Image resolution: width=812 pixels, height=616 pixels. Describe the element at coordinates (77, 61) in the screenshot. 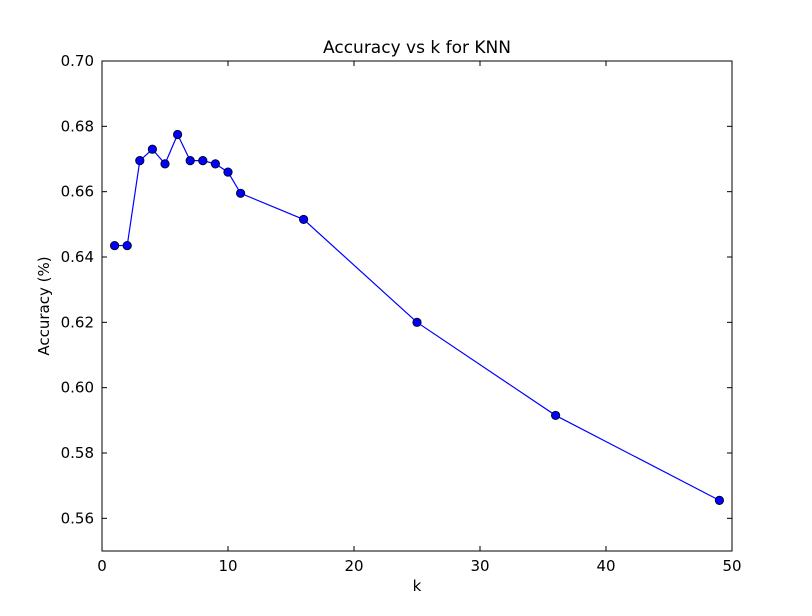

I see `y-tick-label: 0.70` at that location.